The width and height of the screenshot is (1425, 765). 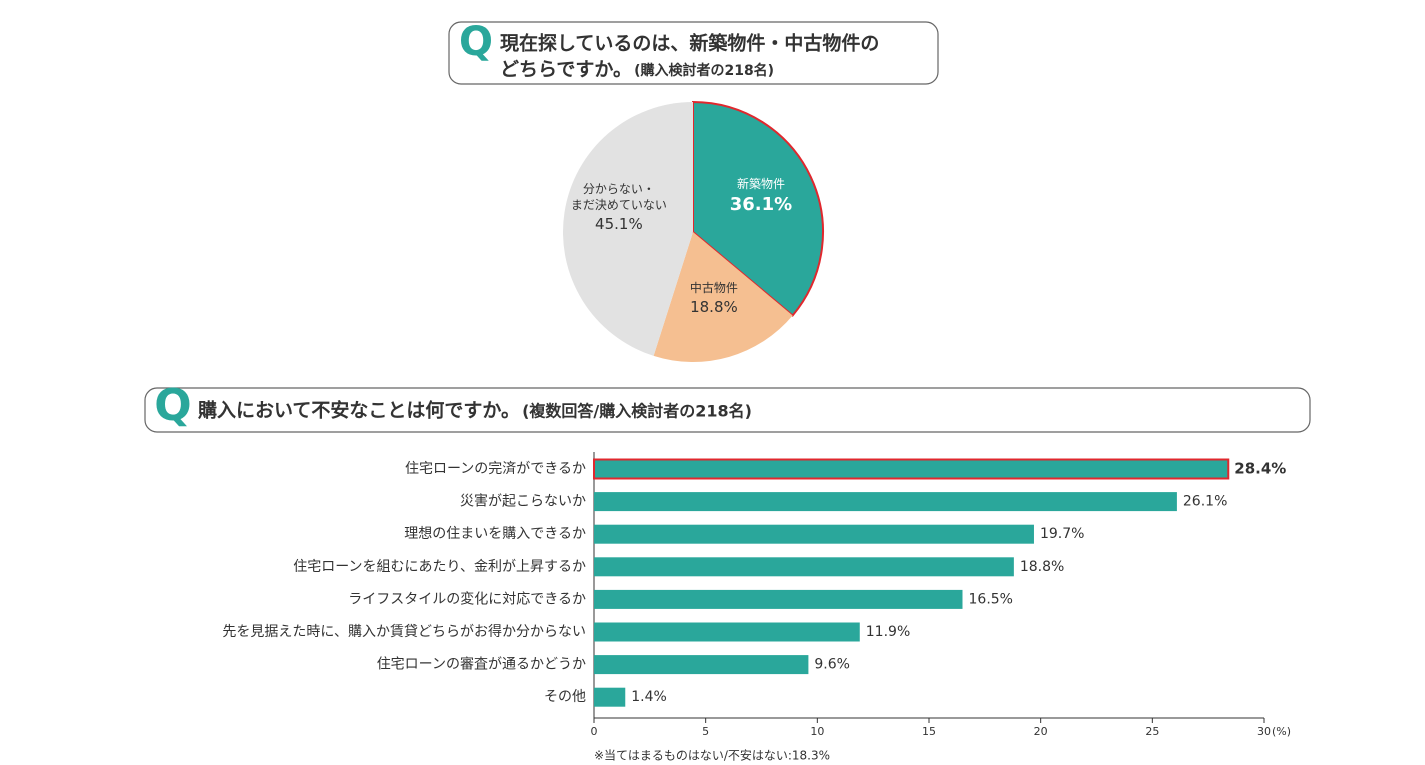 What do you see at coordinates (712, 755) in the screenshot?
I see `footnote: ※当てはまるものはない/不安はない:18.3%` at bounding box center [712, 755].